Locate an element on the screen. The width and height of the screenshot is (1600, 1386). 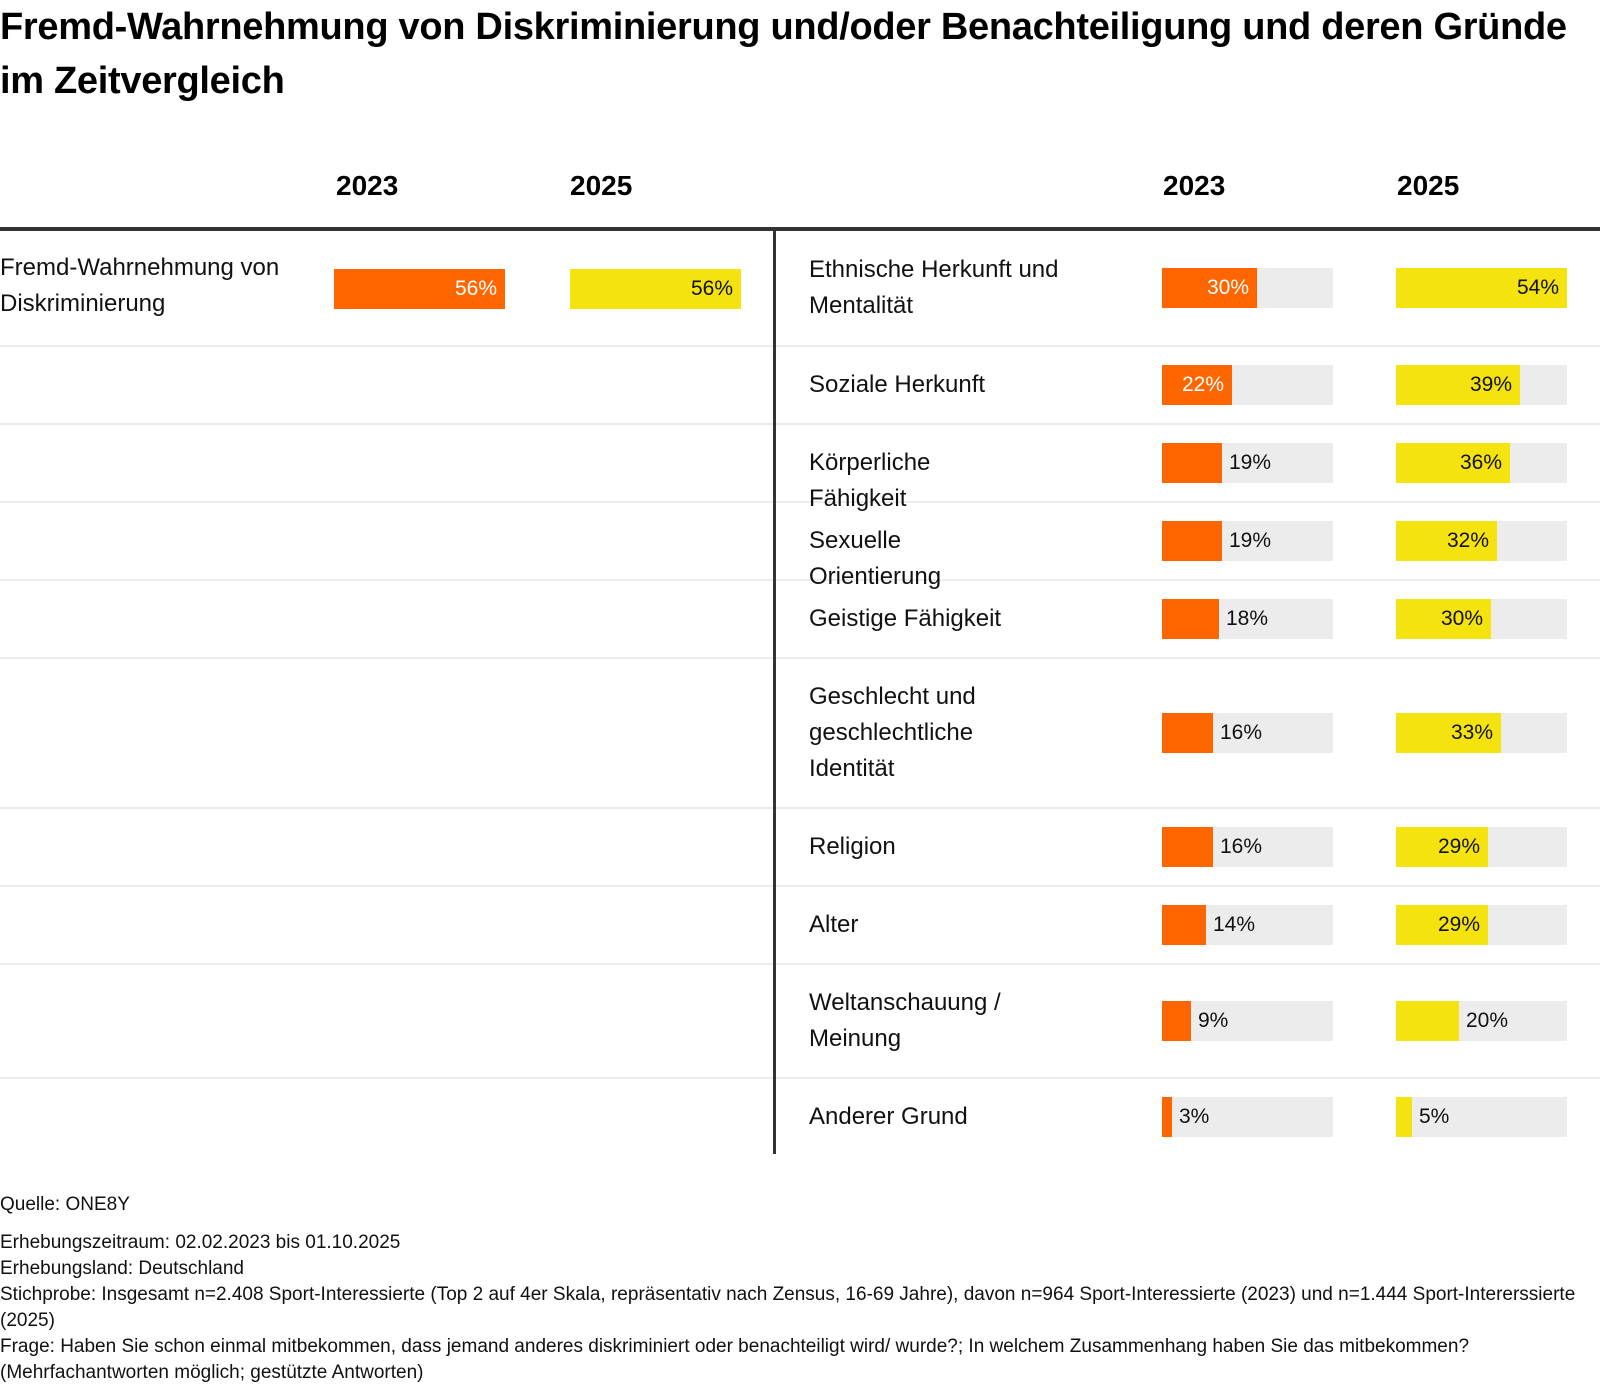
left-bar-2023-value-label: 56% is located at coordinates (475, 288).